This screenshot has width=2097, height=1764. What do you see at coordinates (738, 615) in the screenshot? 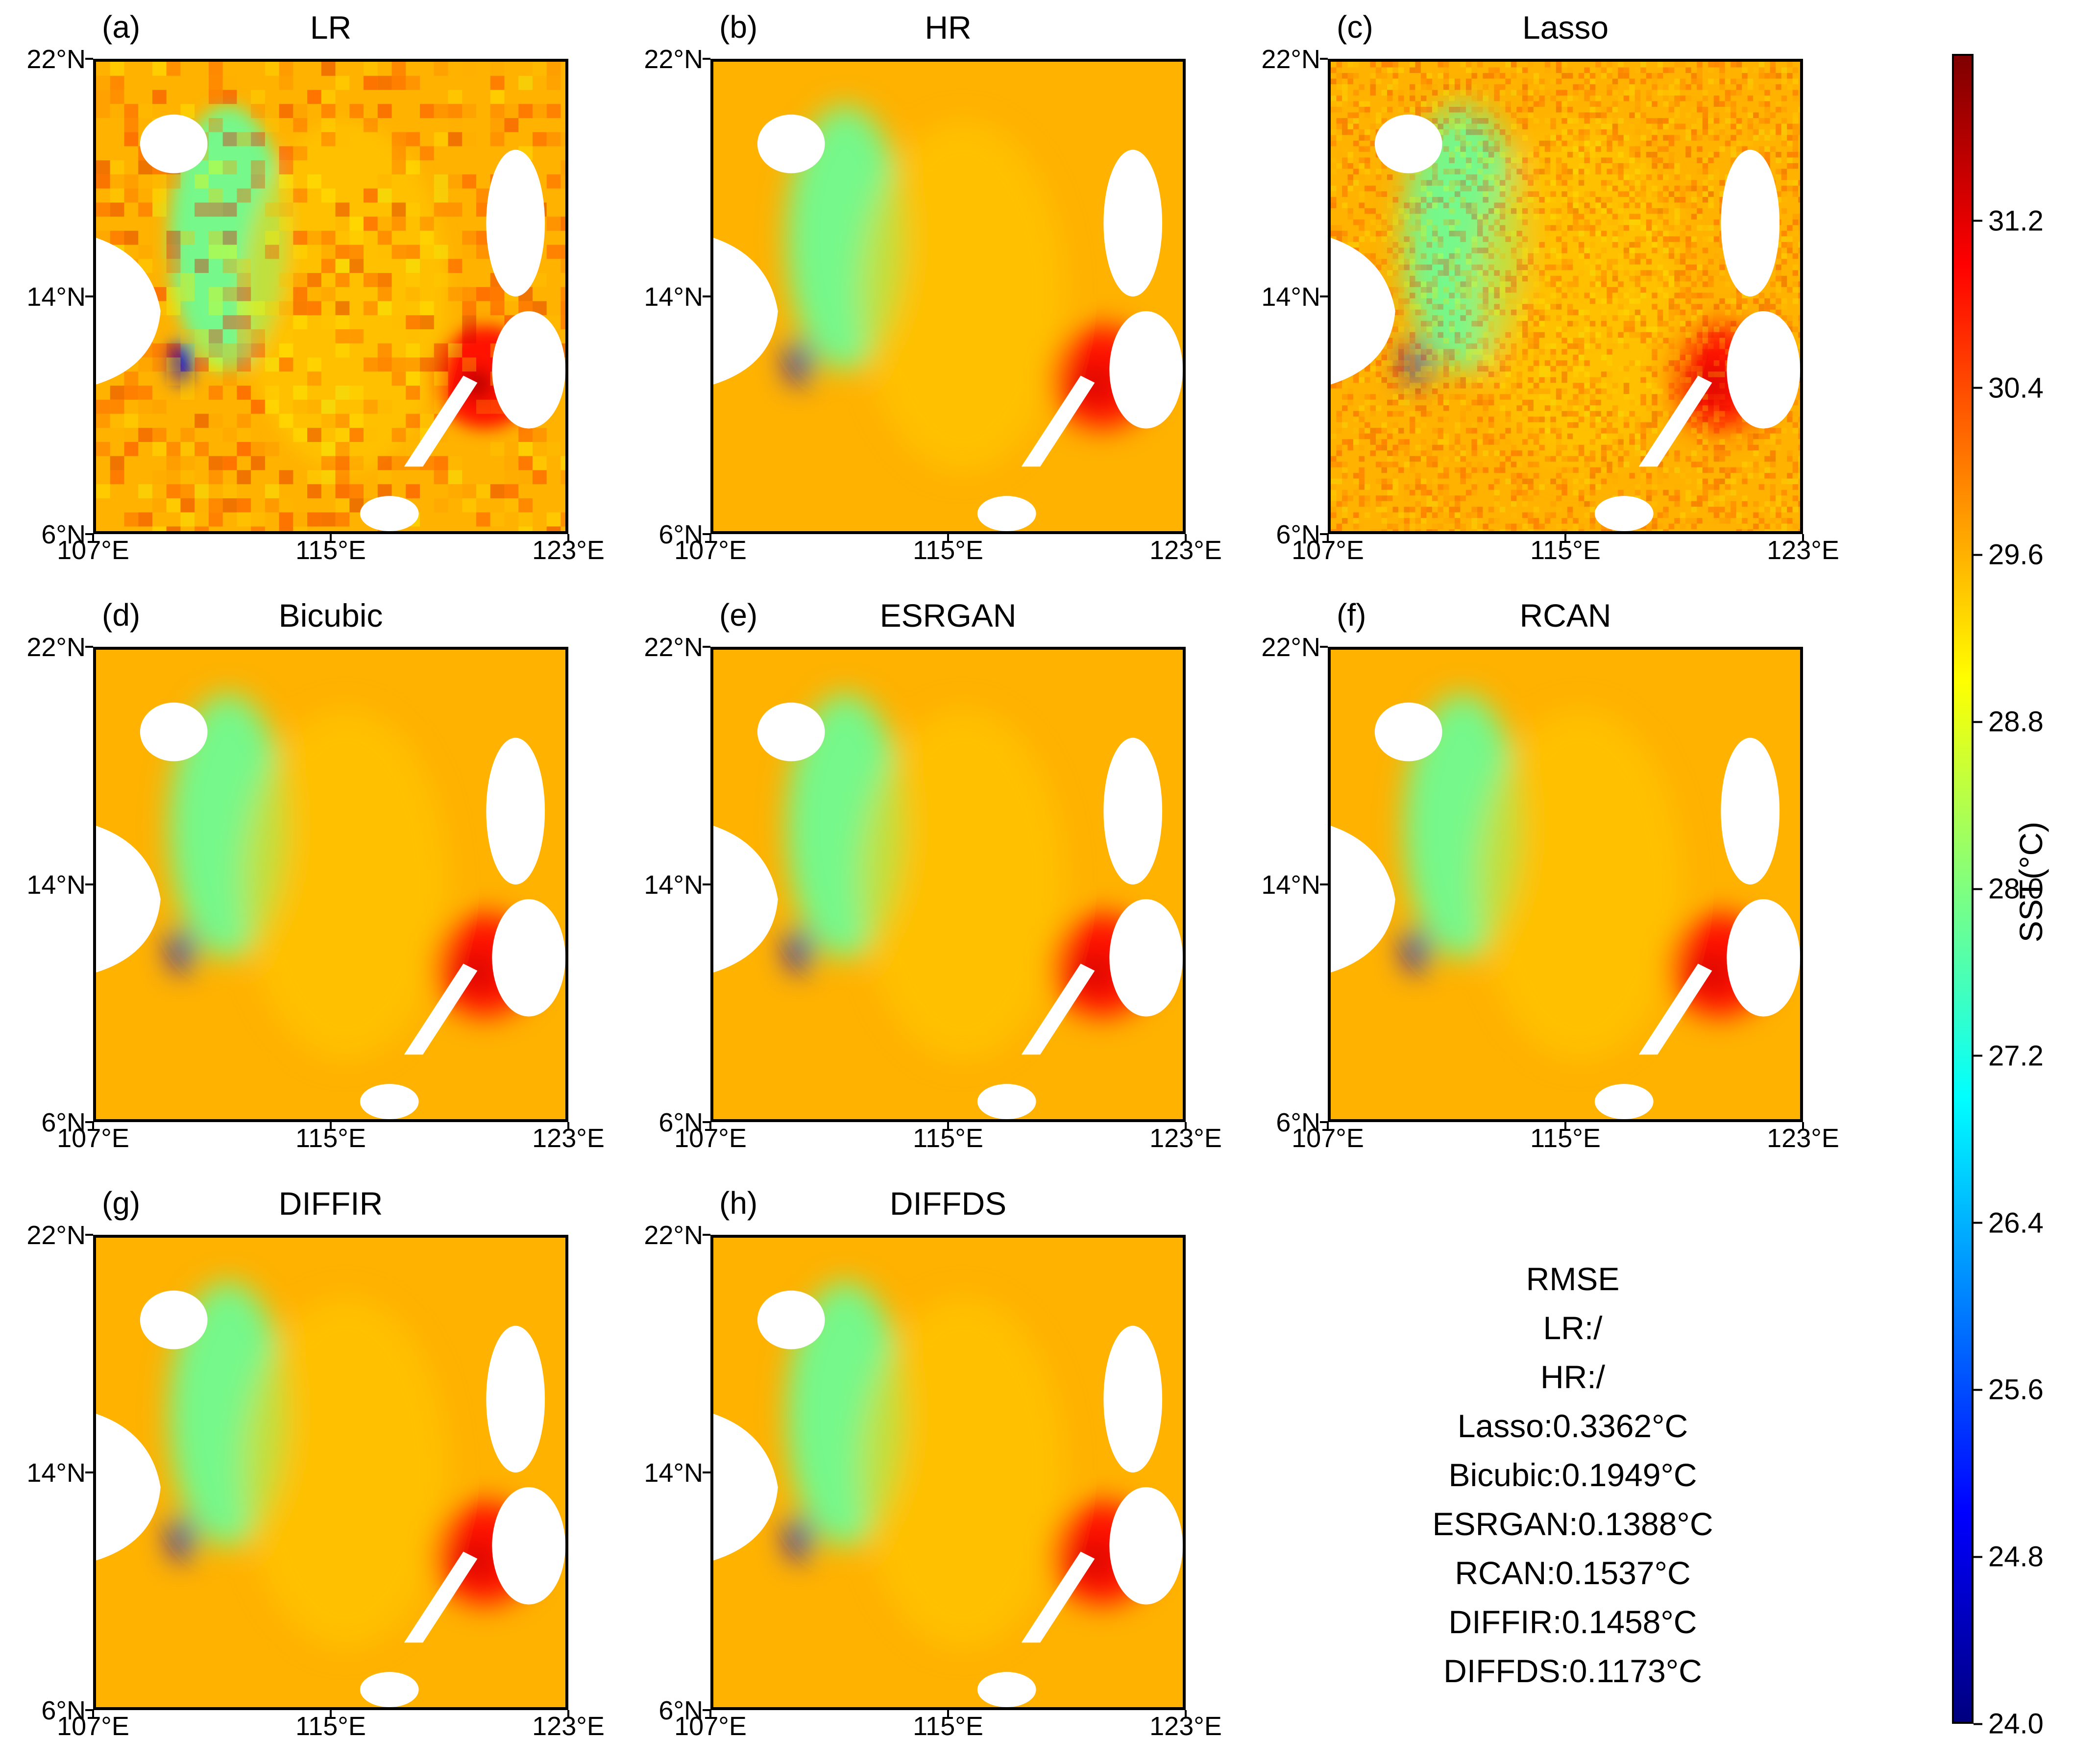
I see `panel-letter: (e)` at bounding box center [738, 615].